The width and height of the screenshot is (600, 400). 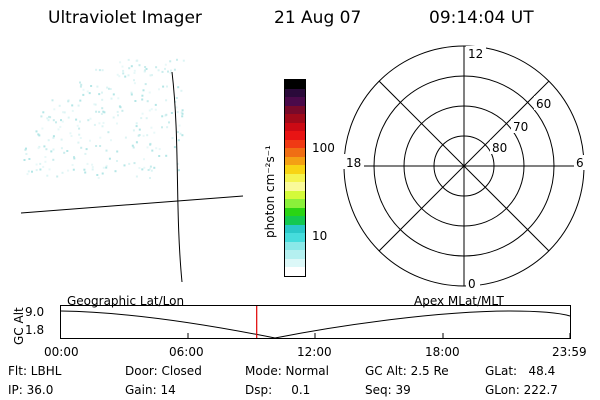 What do you see at coordinates (353, 163) in the screenshot?
I see `mlt-label-18: 18` at bounding box center [353, 163].